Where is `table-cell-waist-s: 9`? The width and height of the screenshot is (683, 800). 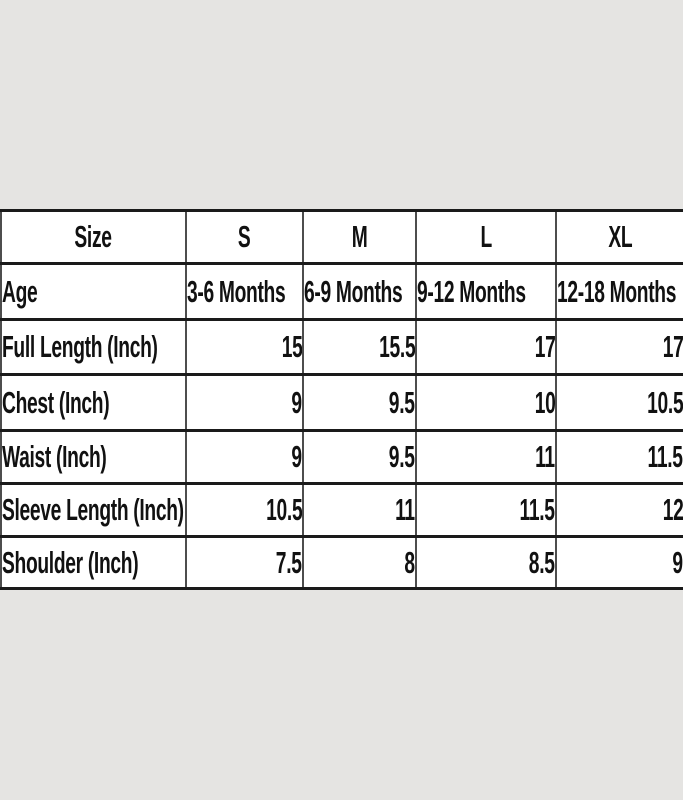 table-cell-waist-s: 9 is located at coordinates (244, 457).